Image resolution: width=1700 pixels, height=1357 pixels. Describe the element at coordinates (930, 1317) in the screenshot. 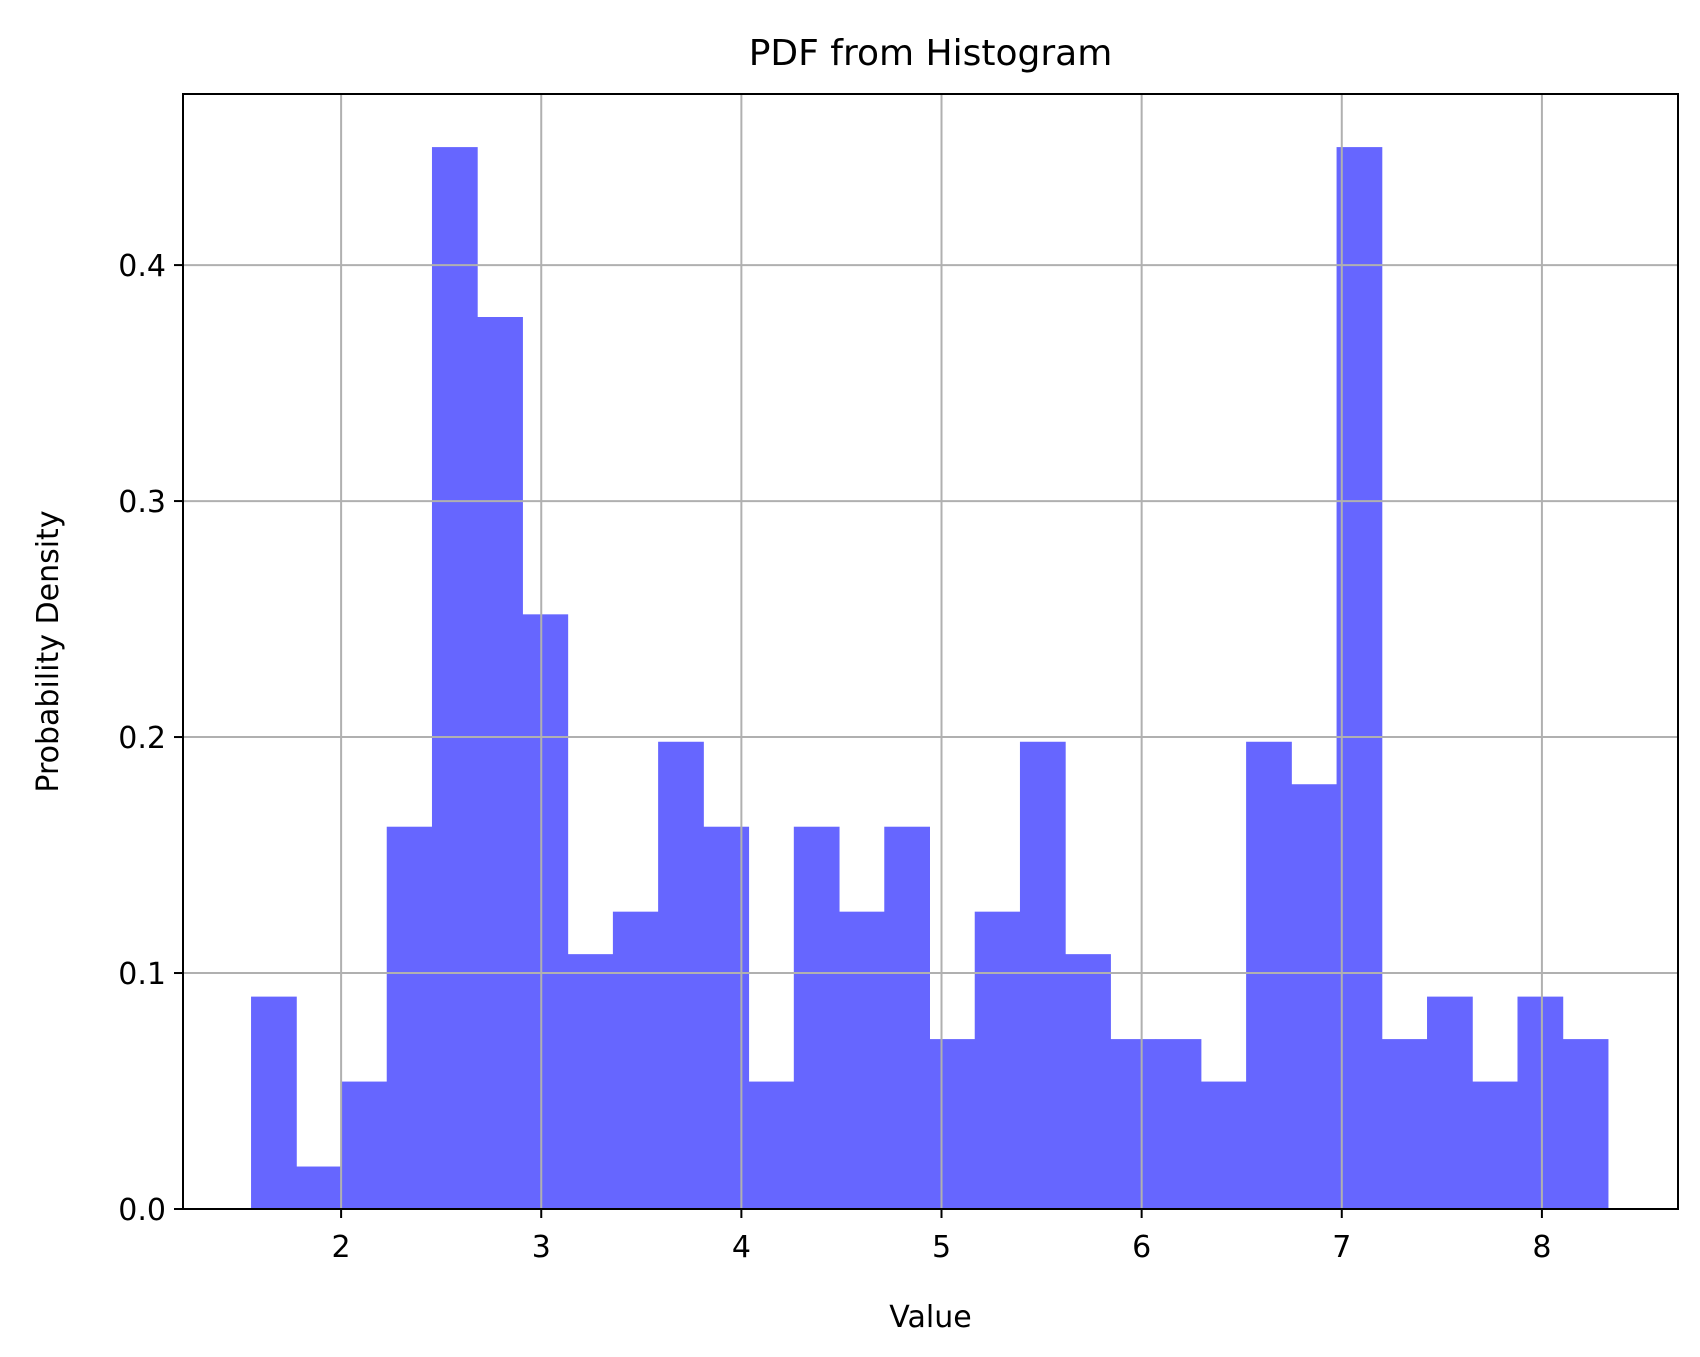

I see `x-axis-label: Value` at that location.